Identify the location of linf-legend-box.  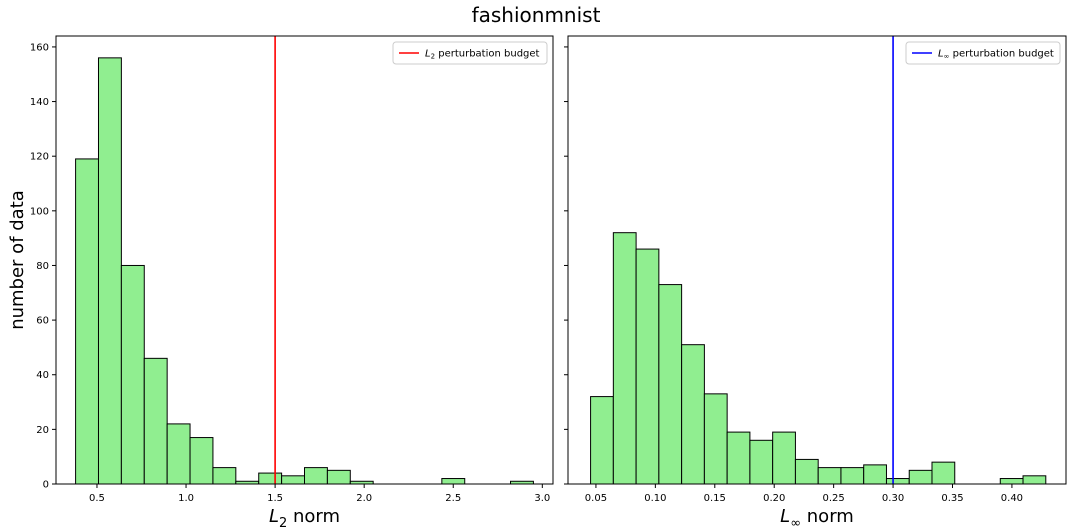
(983, 53).